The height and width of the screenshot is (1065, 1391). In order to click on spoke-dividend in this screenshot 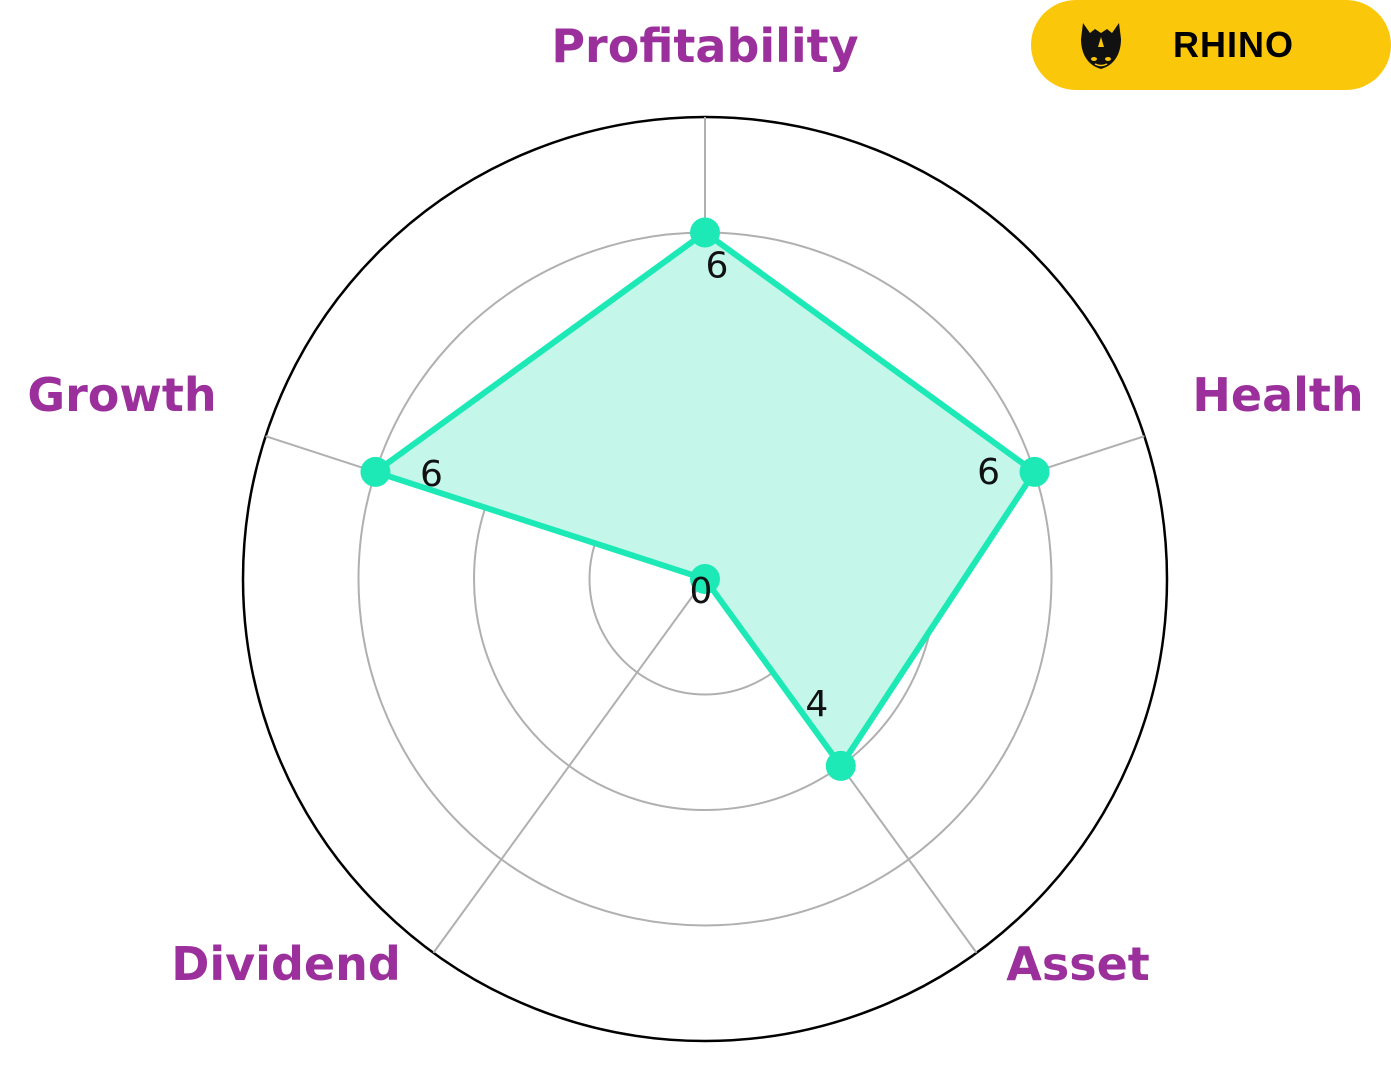, I will do `click(569, 766)`.